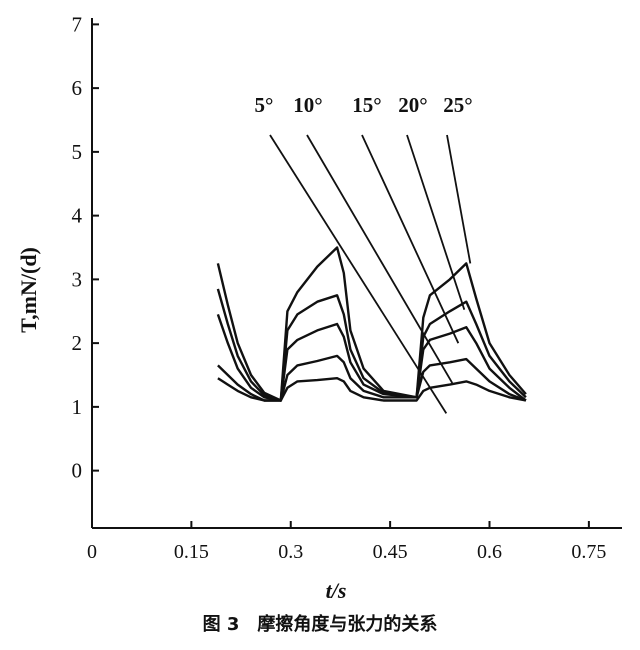  Describe the element at coordinates (307, 105) in the screenshot. I see `angle-label: 10°` at that location.